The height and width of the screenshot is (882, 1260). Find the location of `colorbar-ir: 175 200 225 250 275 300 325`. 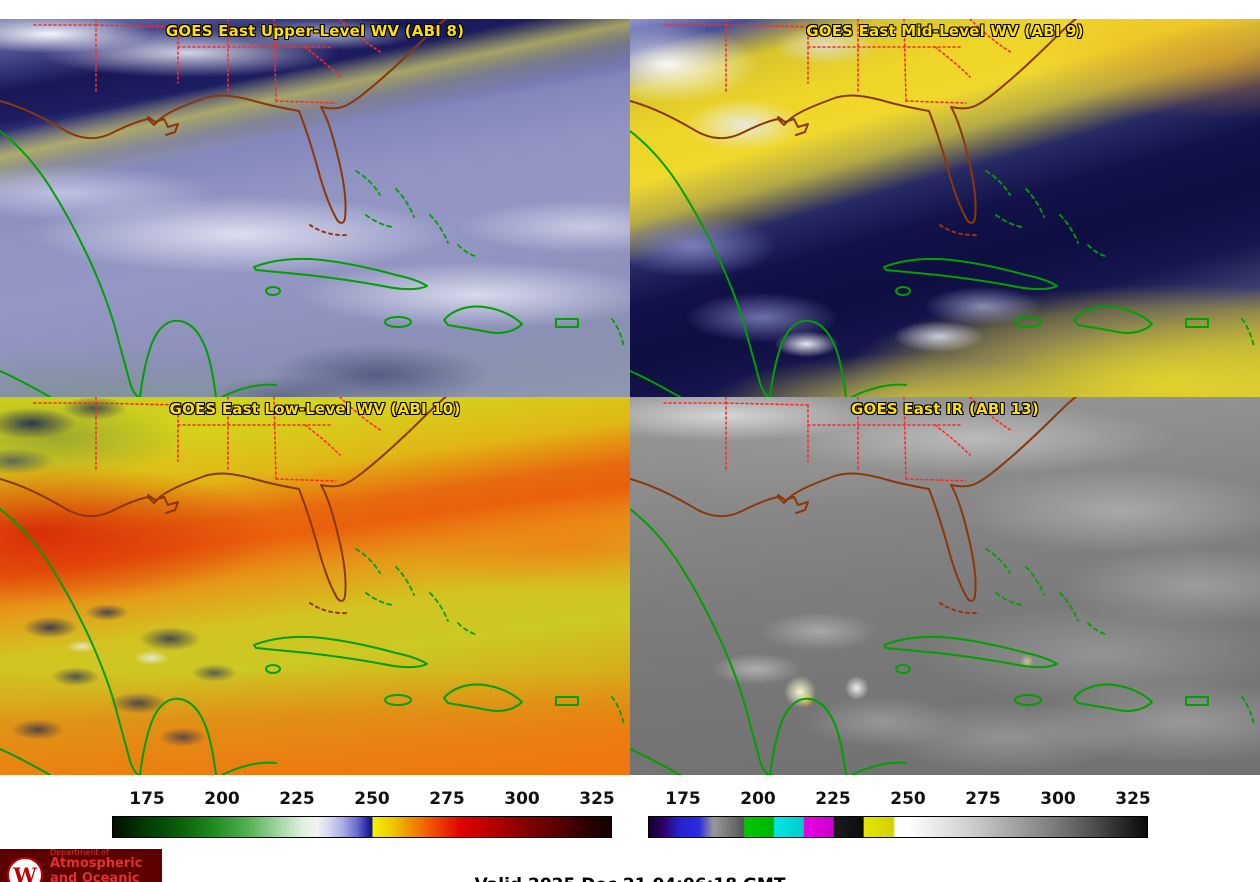

colorbar-ir: 175 200 225 250 275 300 325 is located at coordinates (899, 813).